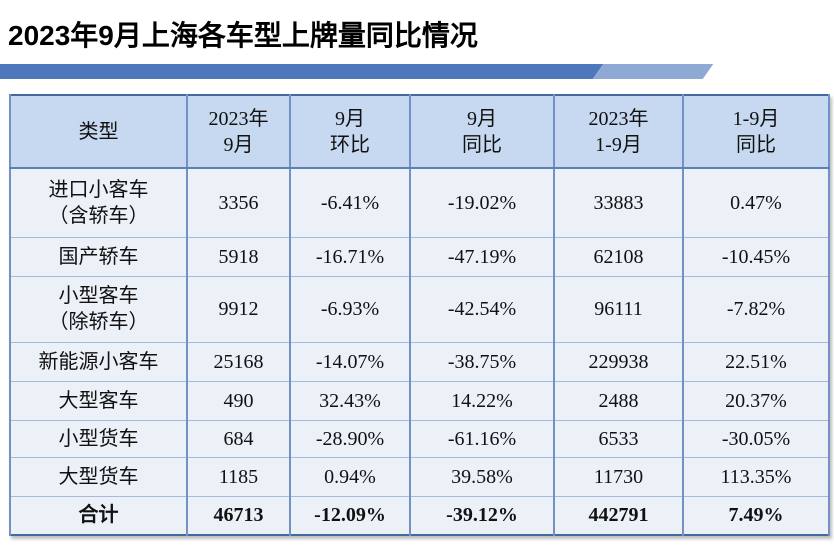 This screenshot has height=550, width=834. Describe the element at coordinates (756, 309) in the screenshot. I see `value-cell: -7.82%` at that location.